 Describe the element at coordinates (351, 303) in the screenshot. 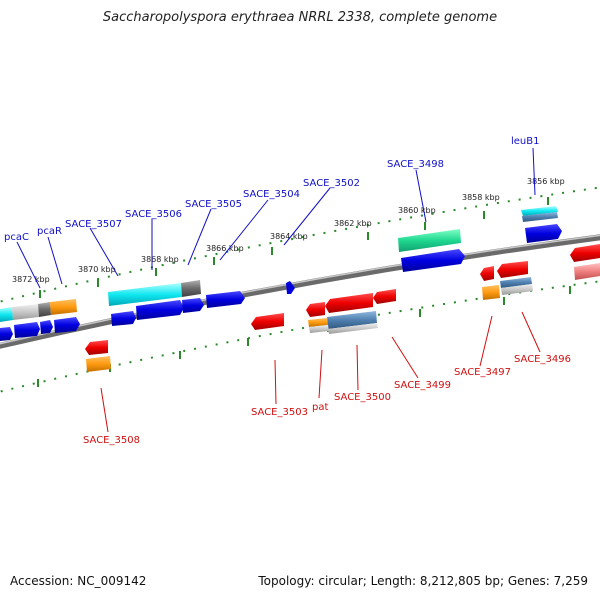

I see `feature-sace-3499-block` at that location.